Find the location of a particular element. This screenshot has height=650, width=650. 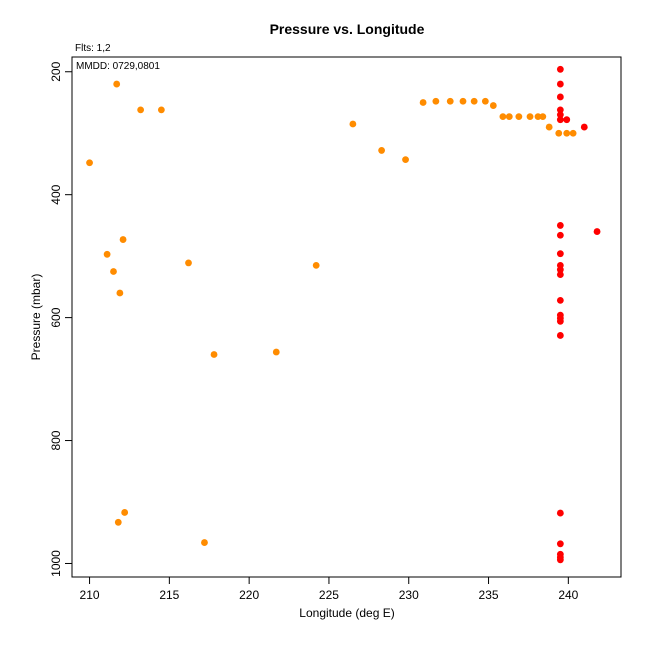

x-tick-label: 220 is located at coordinates (249, 595).